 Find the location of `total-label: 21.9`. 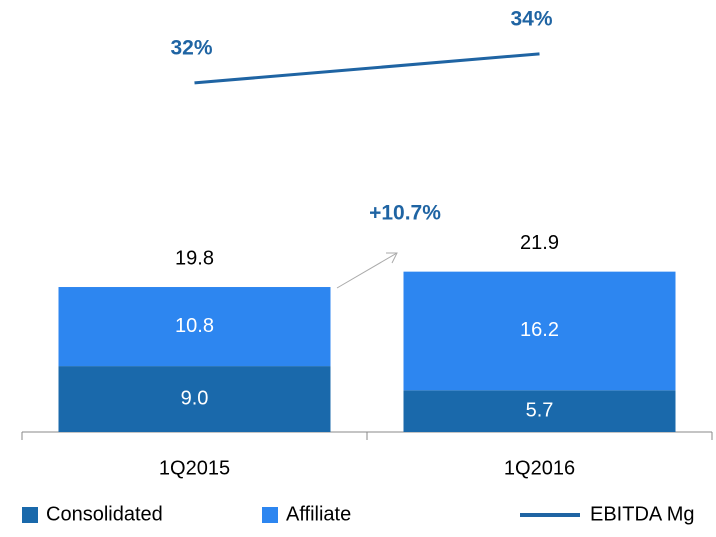

total-label: 21.9 is located at coordinates (539, 243).